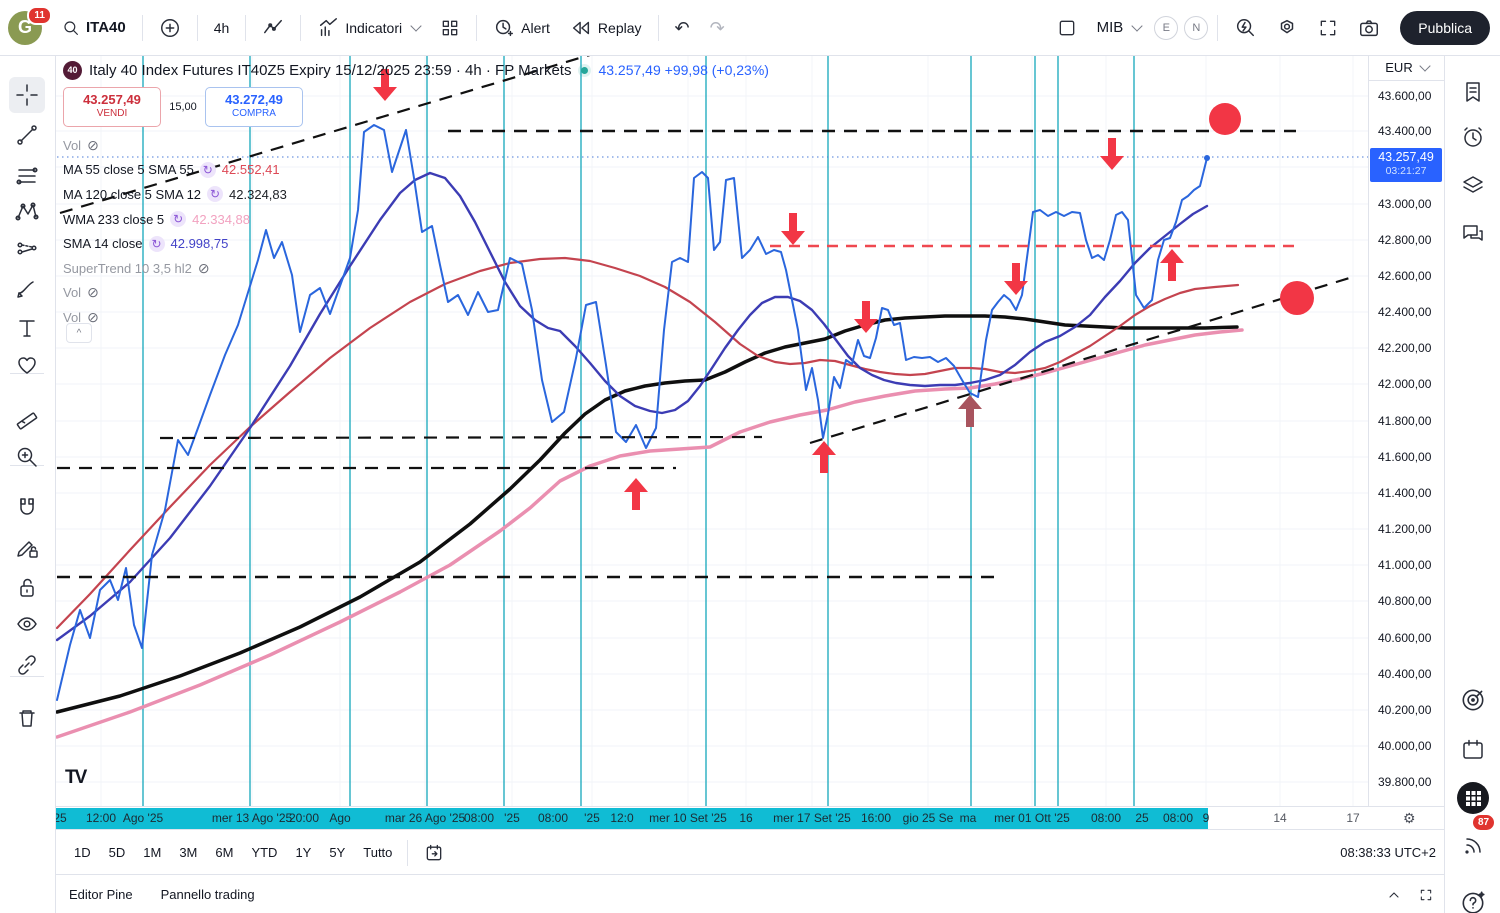 This screenshot has width=1500, height=913. I want to click on layout-select-button, so click(1067, 28).